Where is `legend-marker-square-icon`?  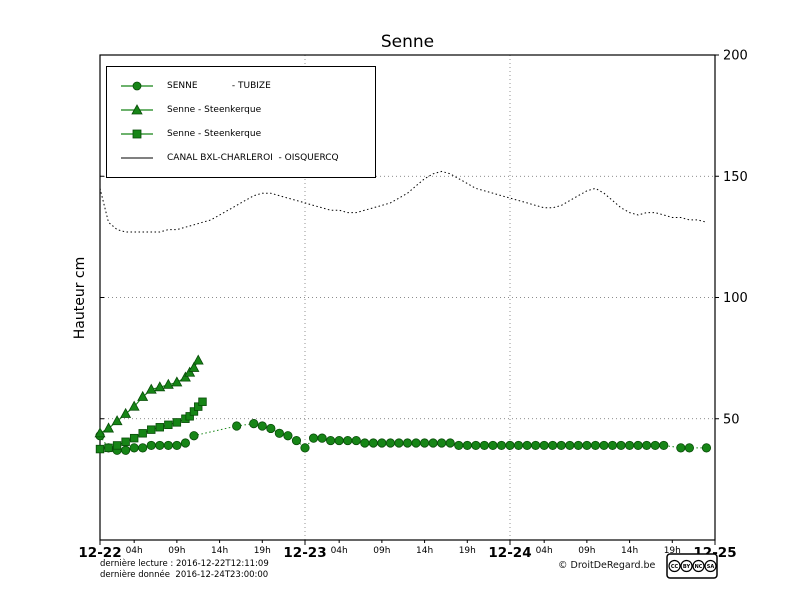 legend-marker-square-icon is located at coordinates (137, 134).